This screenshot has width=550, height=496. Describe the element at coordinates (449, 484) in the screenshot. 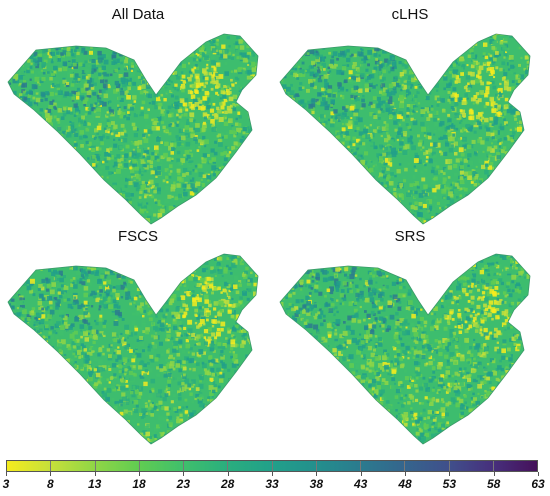

I see `legend-tick-label: 53` at that location.